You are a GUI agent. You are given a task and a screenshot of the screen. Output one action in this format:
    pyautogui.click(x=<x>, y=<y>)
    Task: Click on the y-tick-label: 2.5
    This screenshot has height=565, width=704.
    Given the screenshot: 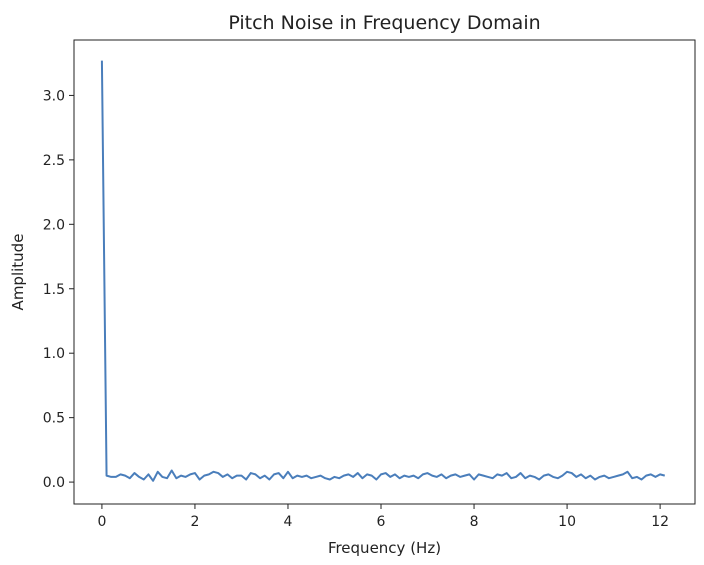 What is the action you would take?
    pyautogui.click(x=54, y=161)
    